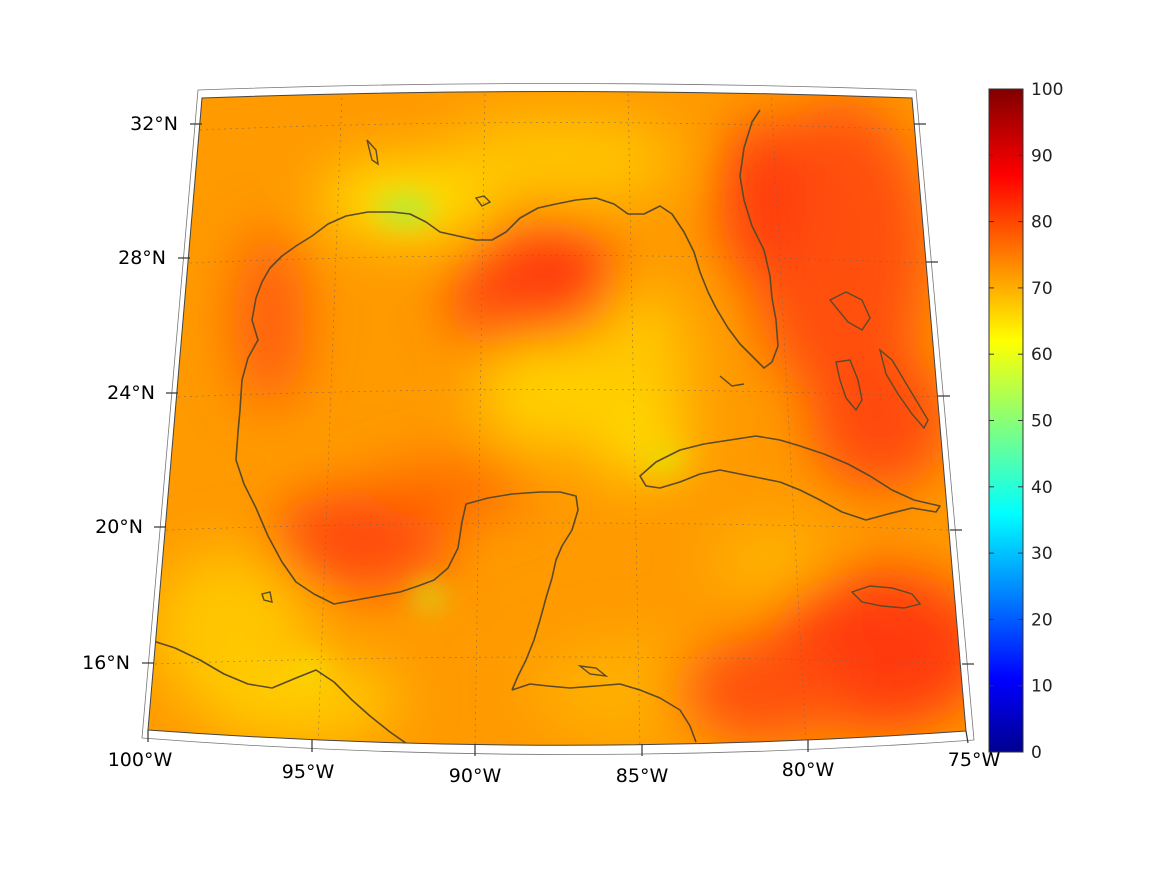 Image resolution: width=1167 pixels, height=875 pixels. Describe the element at coordinates (1042, 687) in the screenshot. I see `colorbar-label: 10` at that location.